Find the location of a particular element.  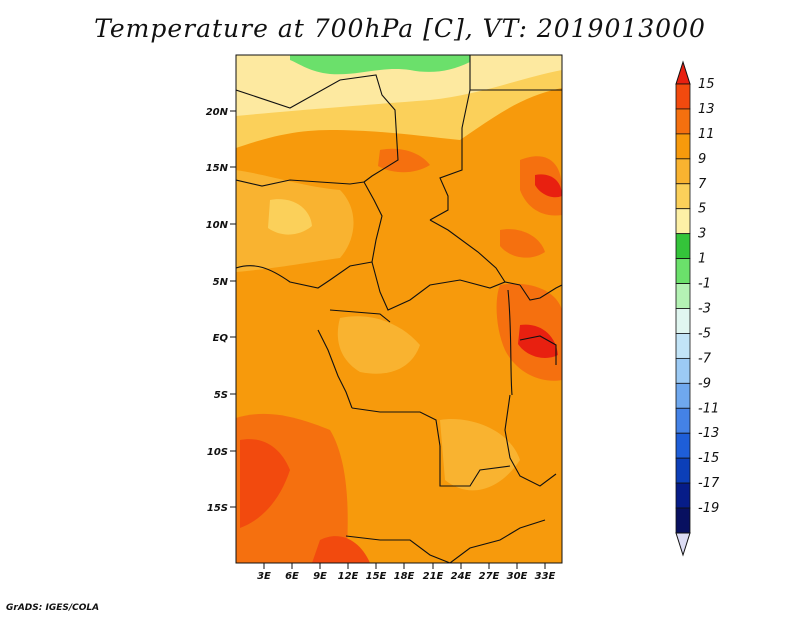

lat-axis is located at coordinates (233, 309).